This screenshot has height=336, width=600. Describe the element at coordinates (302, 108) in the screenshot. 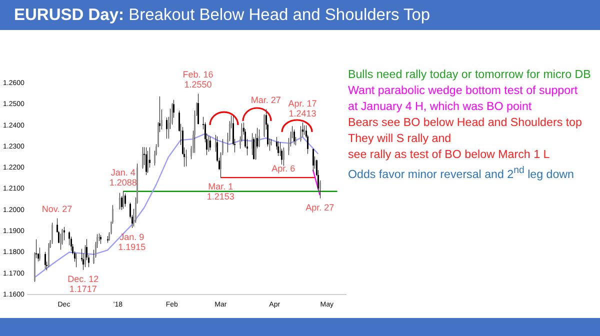

I see `annotation: Apr. 17 1.2413` at that location.